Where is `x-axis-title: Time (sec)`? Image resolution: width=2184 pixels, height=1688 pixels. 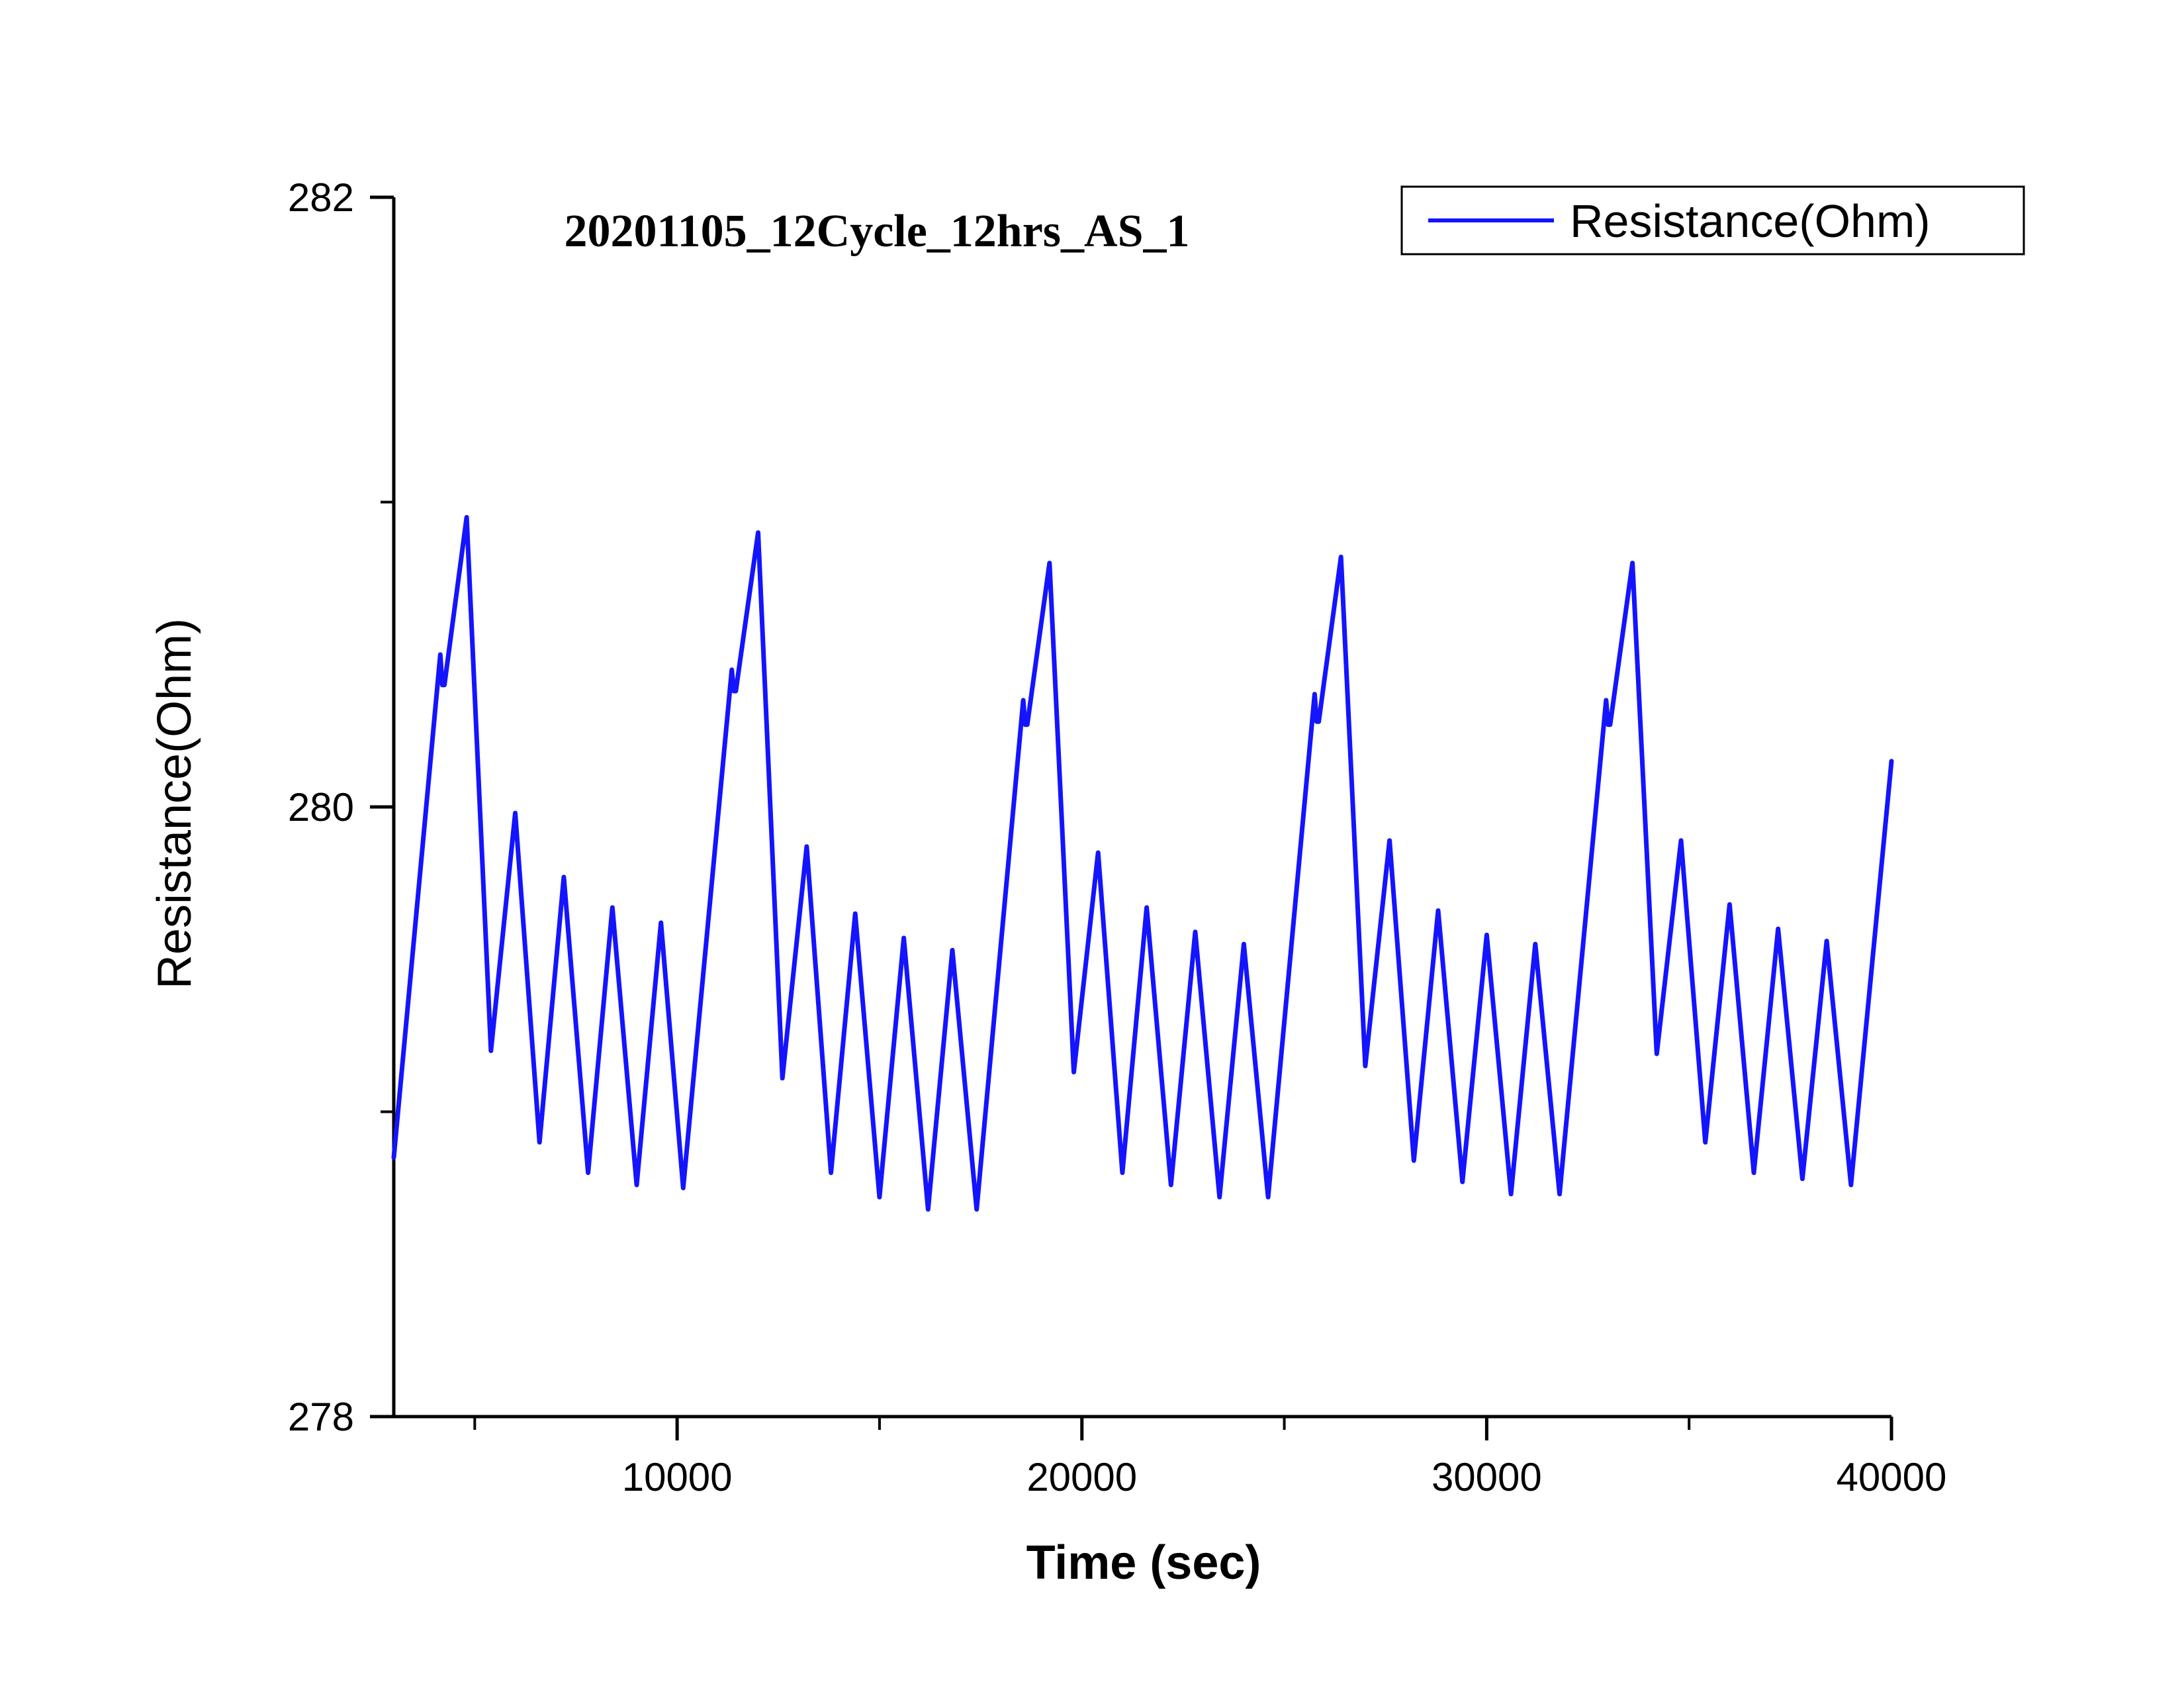 x-axis-title: Time (sec) is located at coordinates (1143, 1562).